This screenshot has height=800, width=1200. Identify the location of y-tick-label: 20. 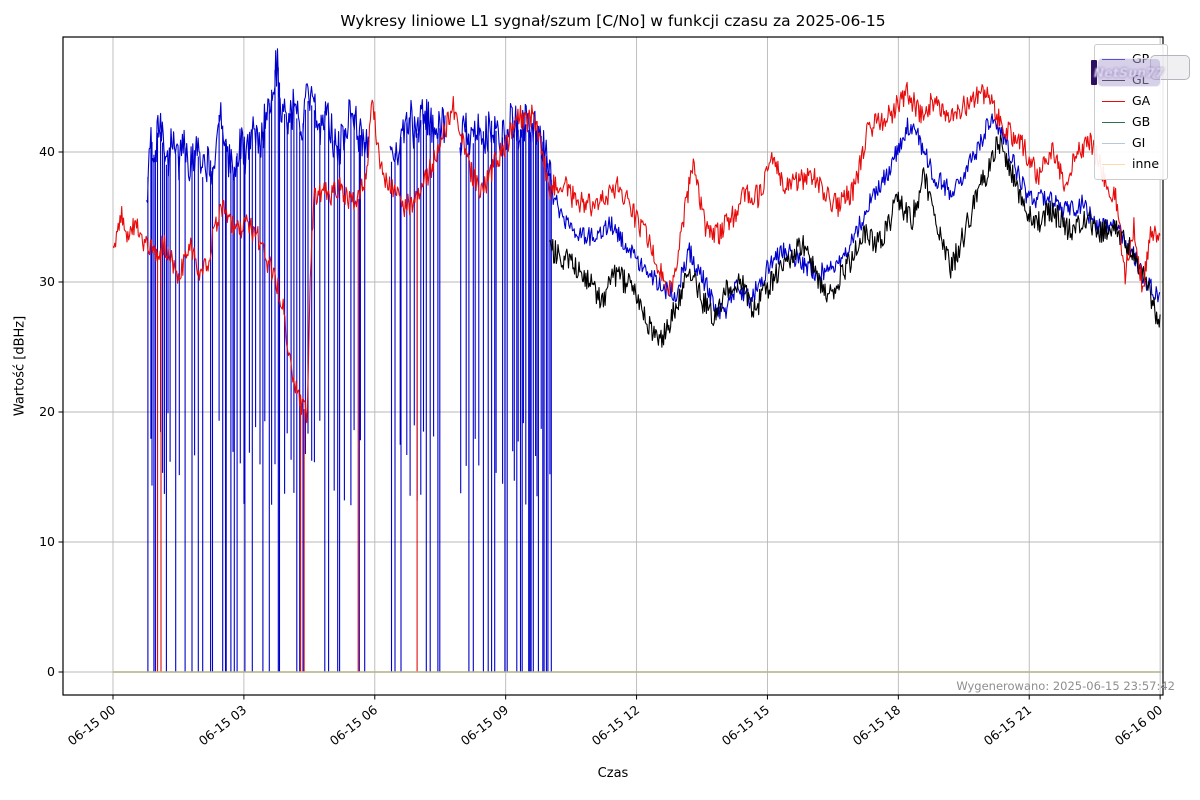
(47, 411).